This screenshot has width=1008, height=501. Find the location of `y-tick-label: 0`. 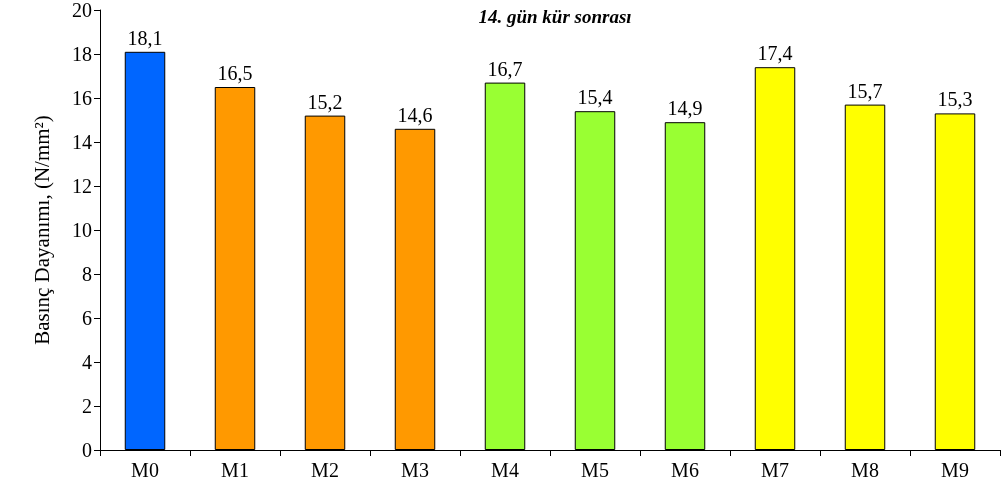

y-tick-label: 0 is located at coordinates (87, 450).